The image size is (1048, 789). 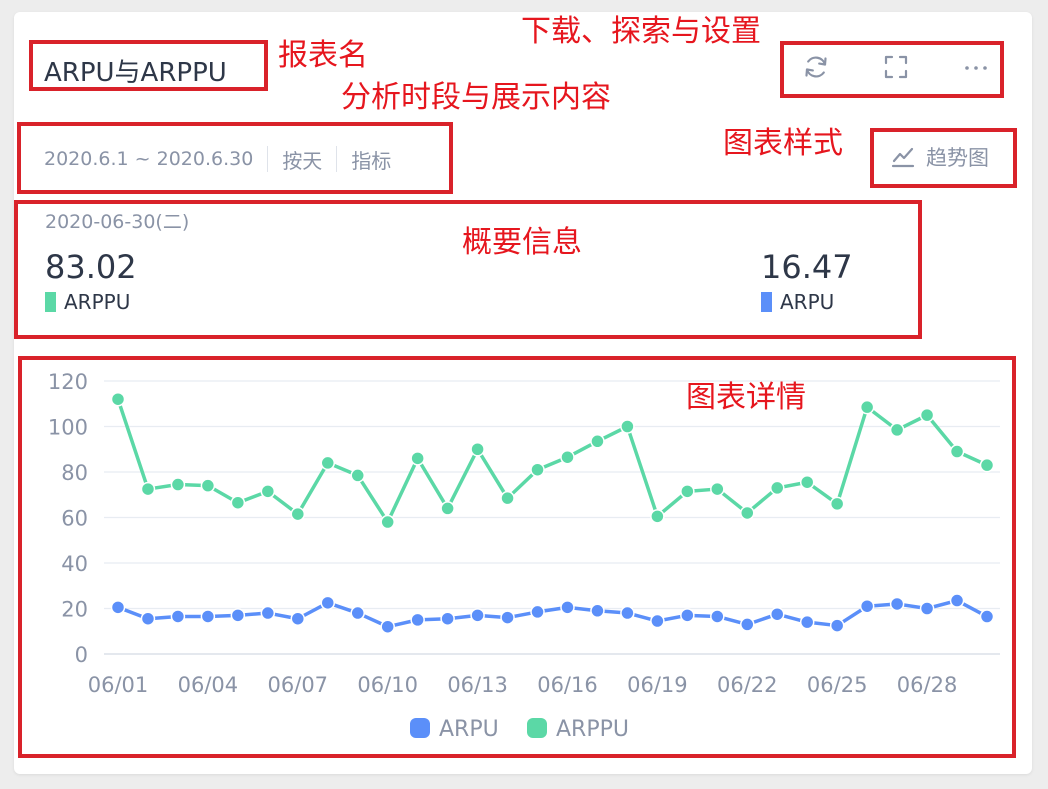 I want to click on y-tick-label: 120, so click(x=68, y=382).